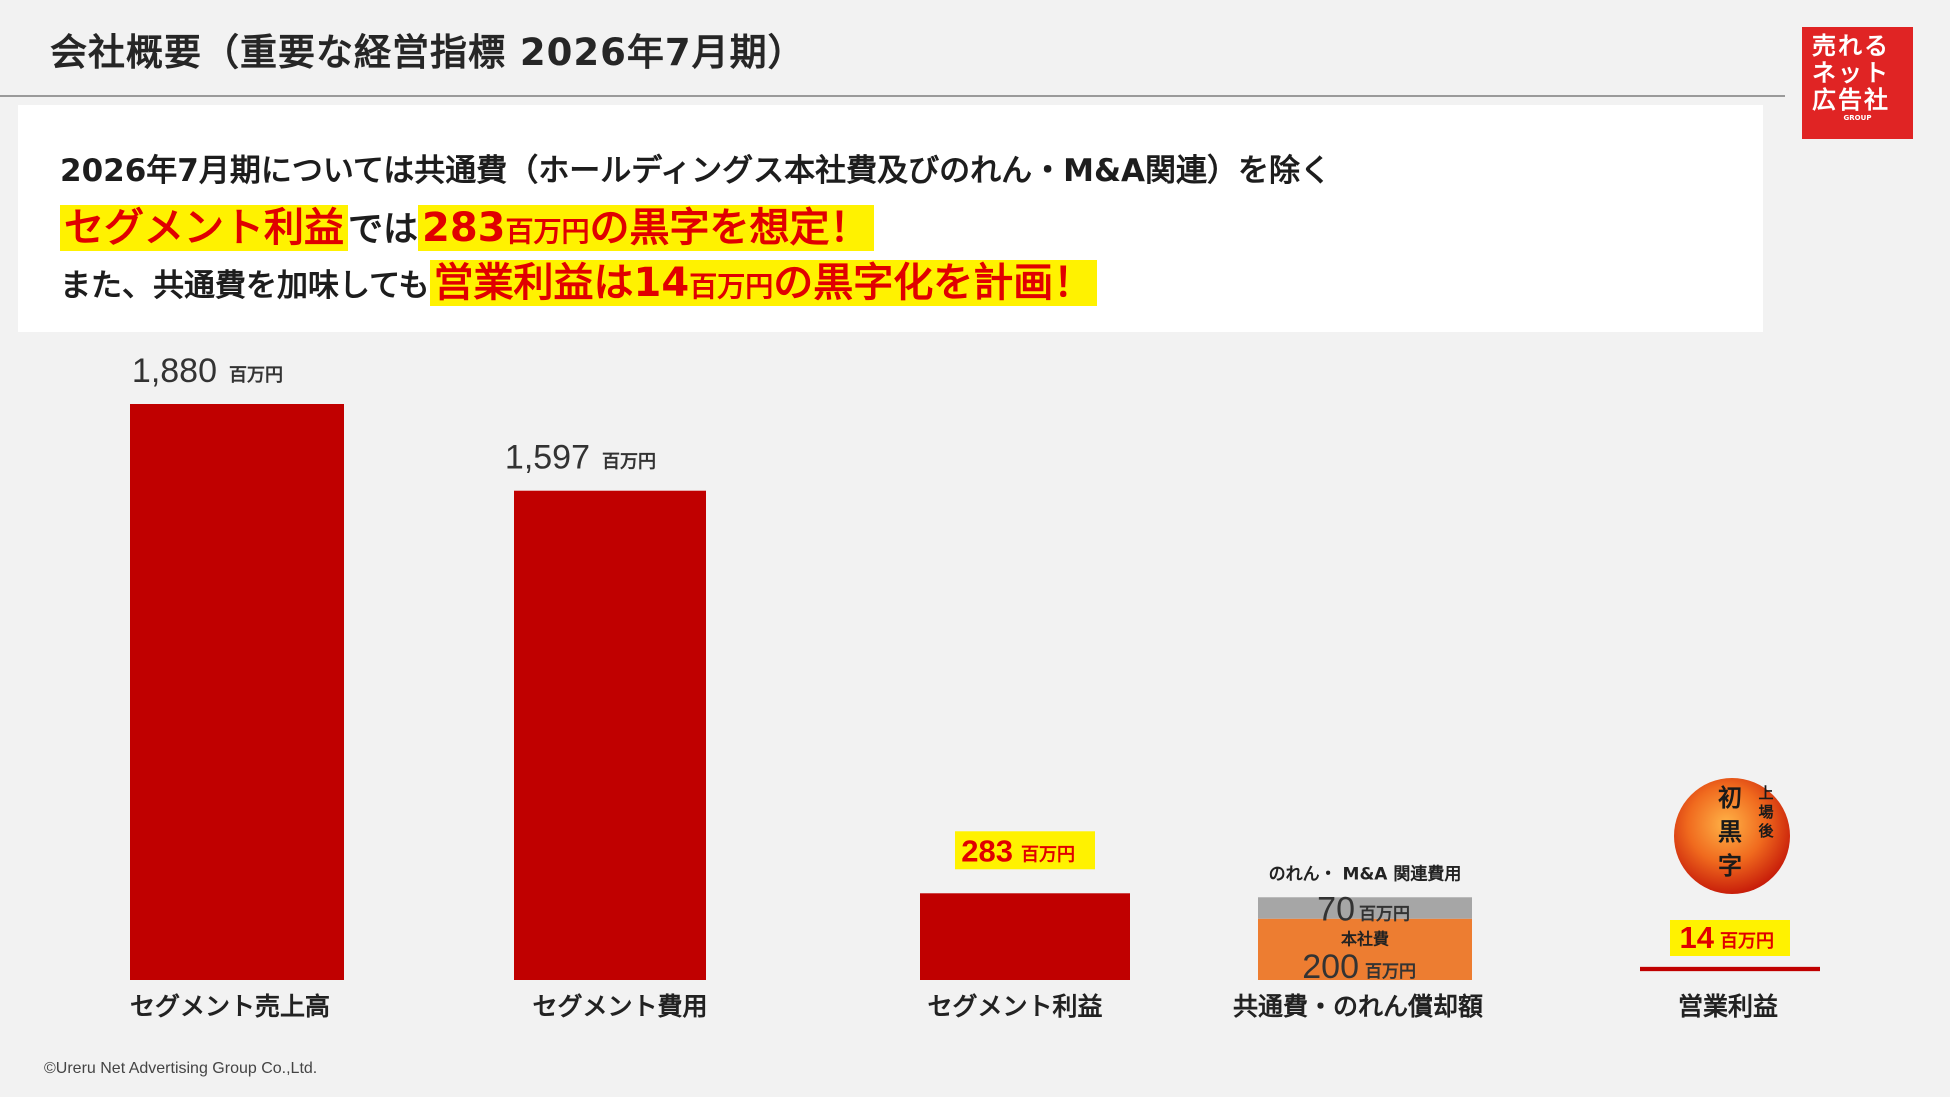 The image size is (1950, 1097). I want to click on bar-segment-hq, so click(1365, 949).